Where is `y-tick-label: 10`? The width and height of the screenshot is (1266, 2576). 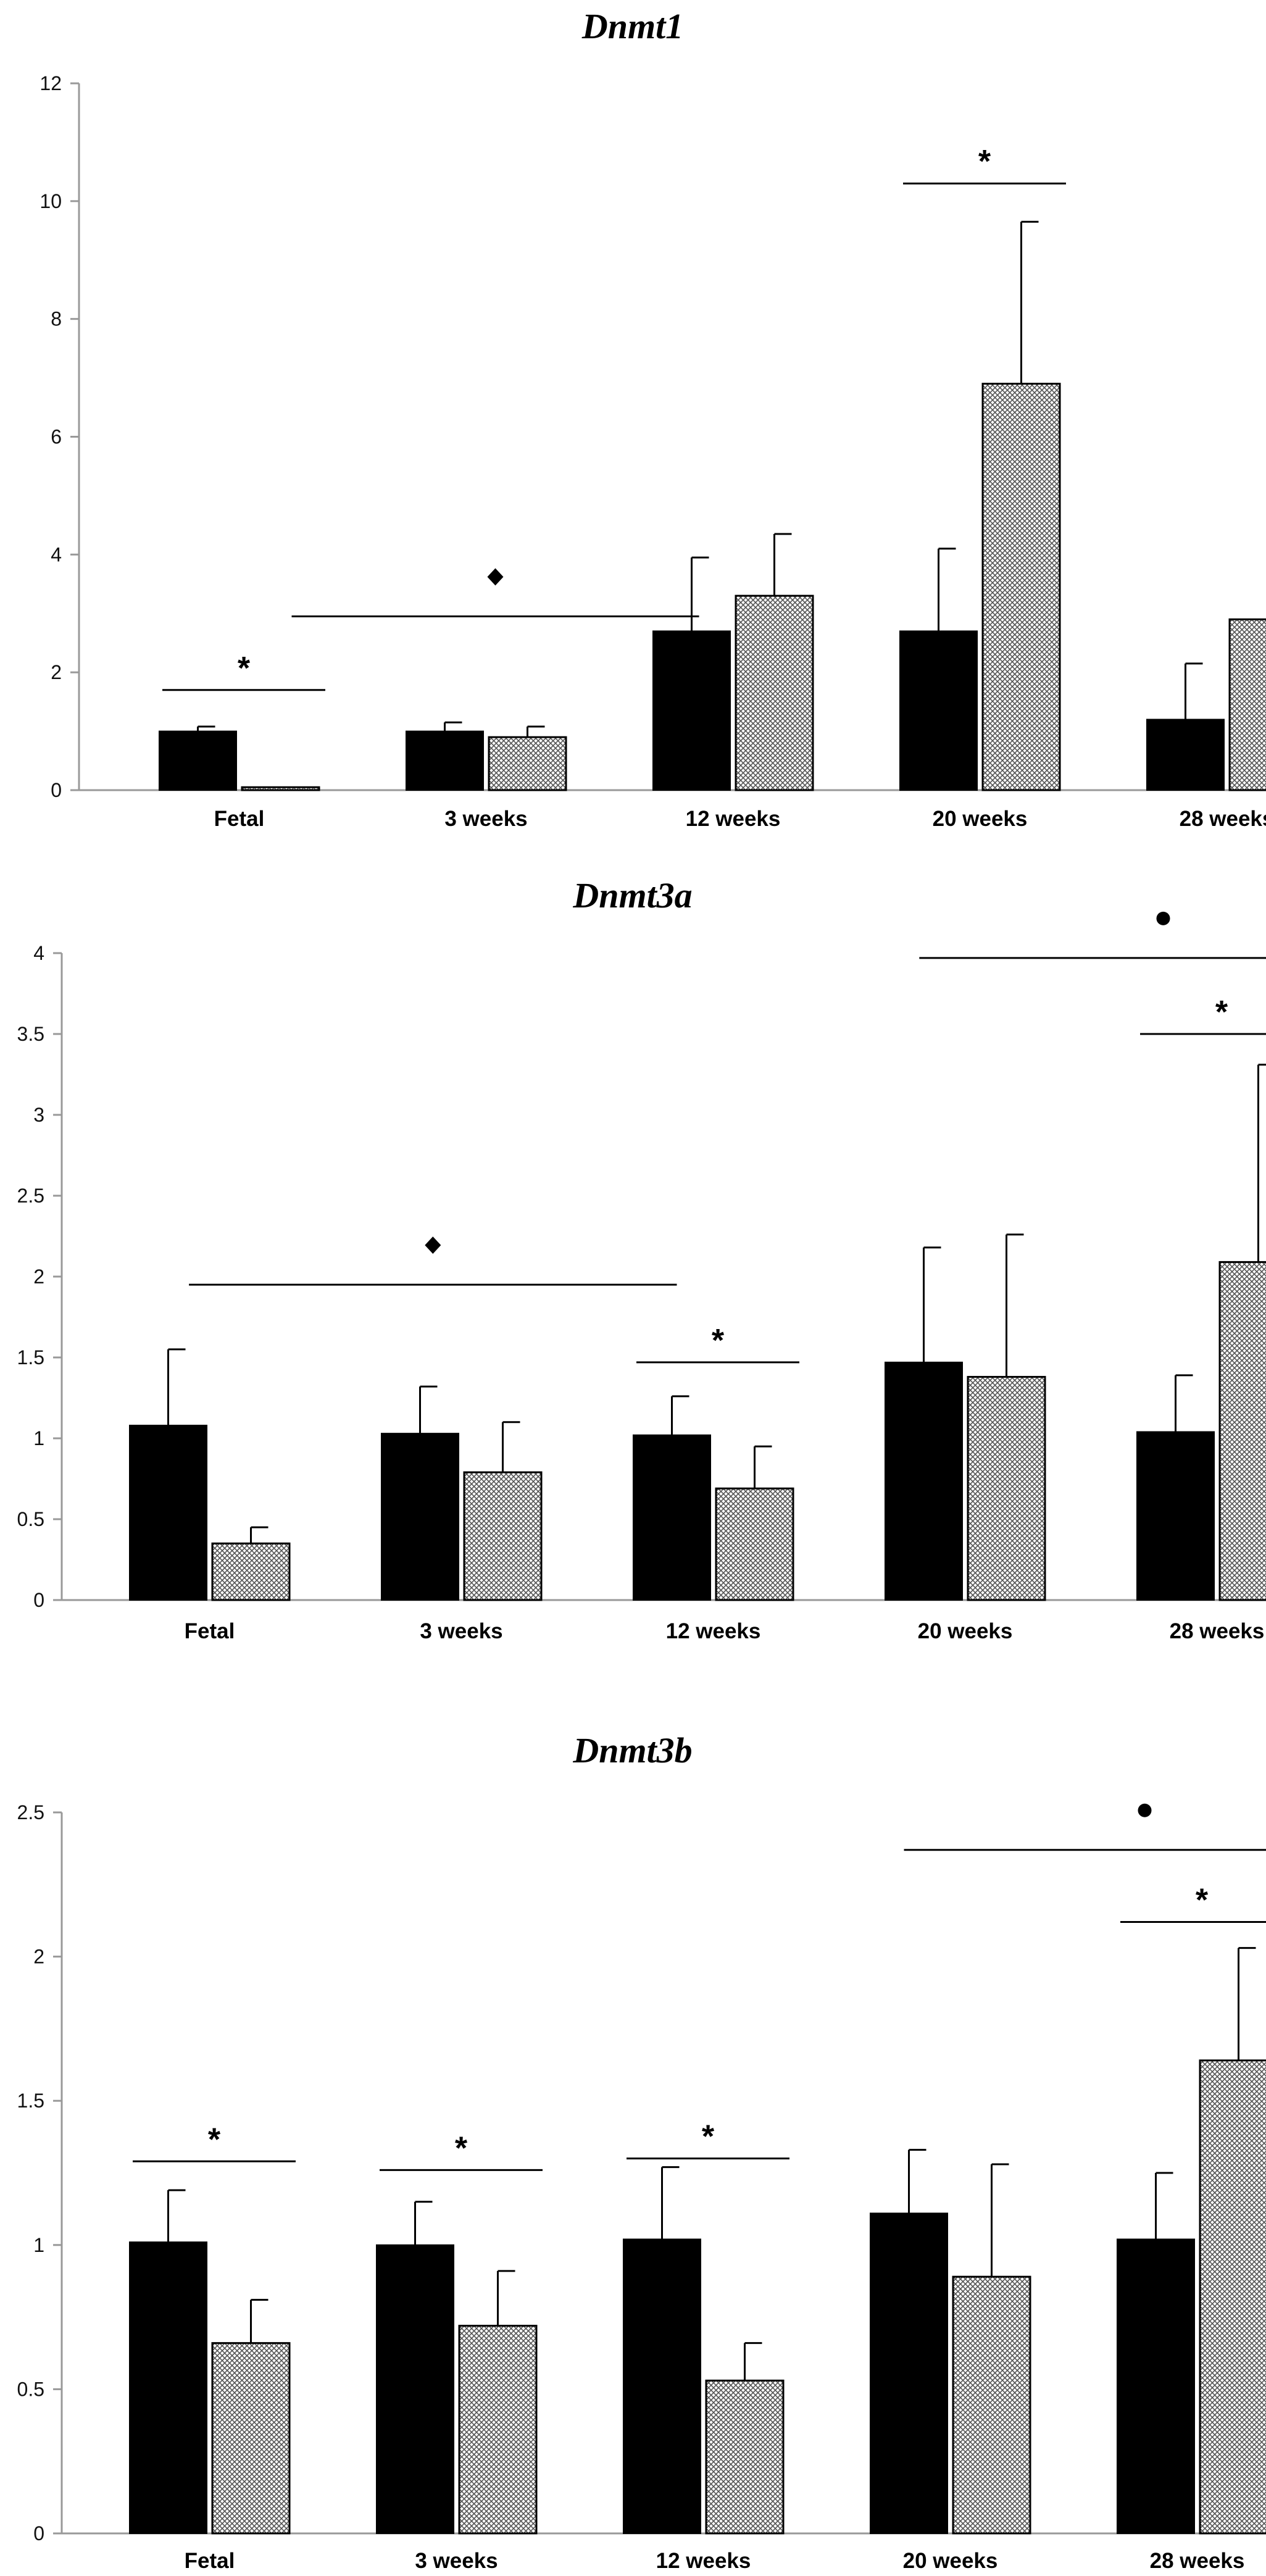 y-tick-label: 10 is located at coordinates (51, 201).